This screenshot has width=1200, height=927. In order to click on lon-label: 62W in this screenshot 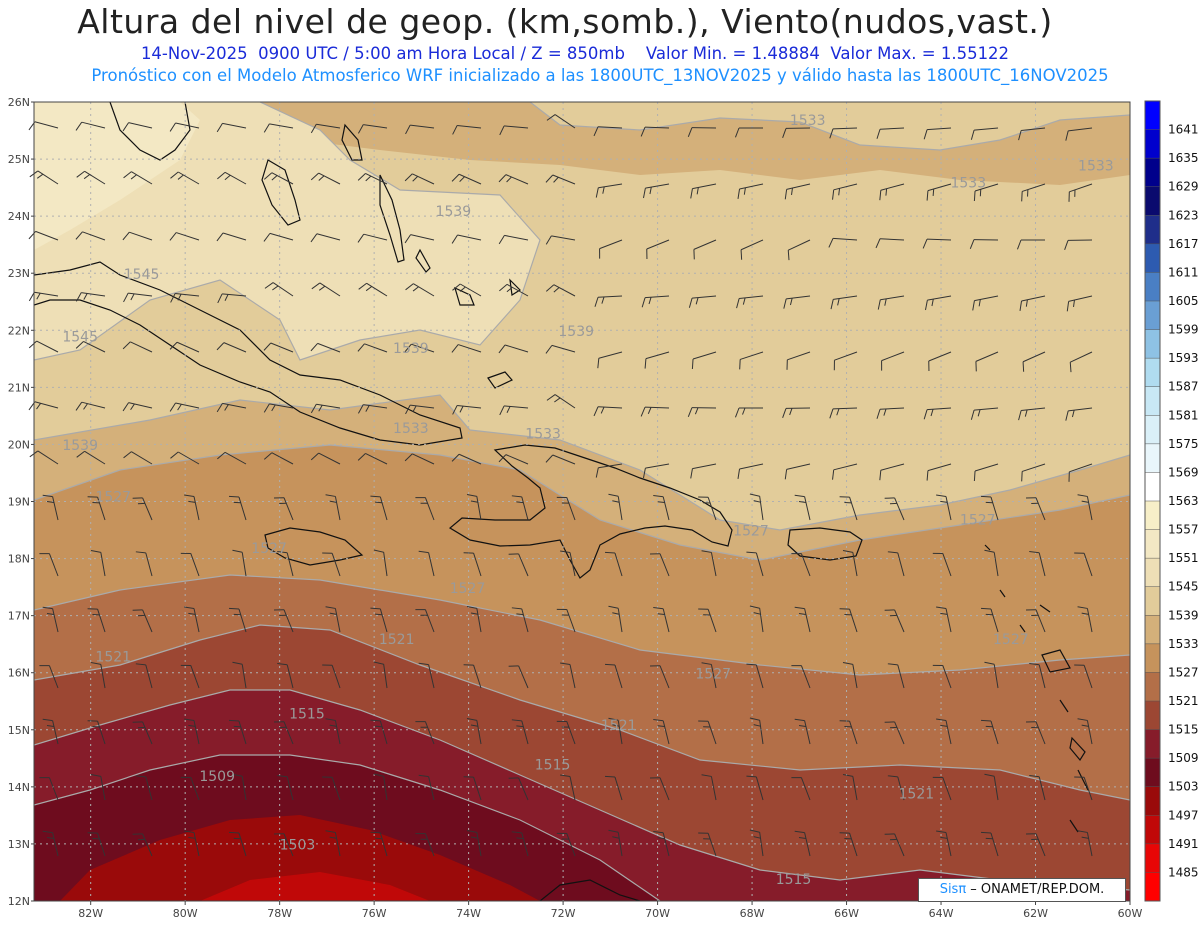, I will do `click(1035, 913)`.